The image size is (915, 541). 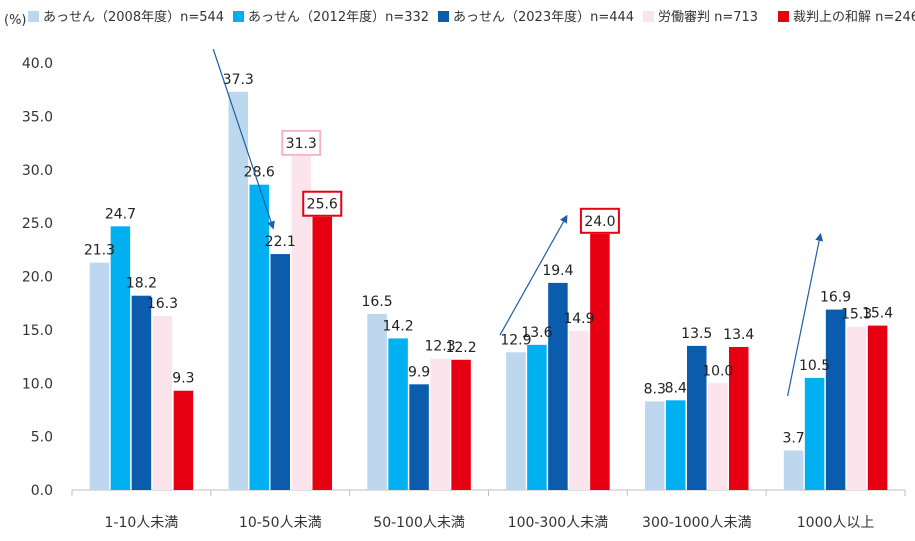 I want to click on value-label: 14.2, so click(x=397, y=326).